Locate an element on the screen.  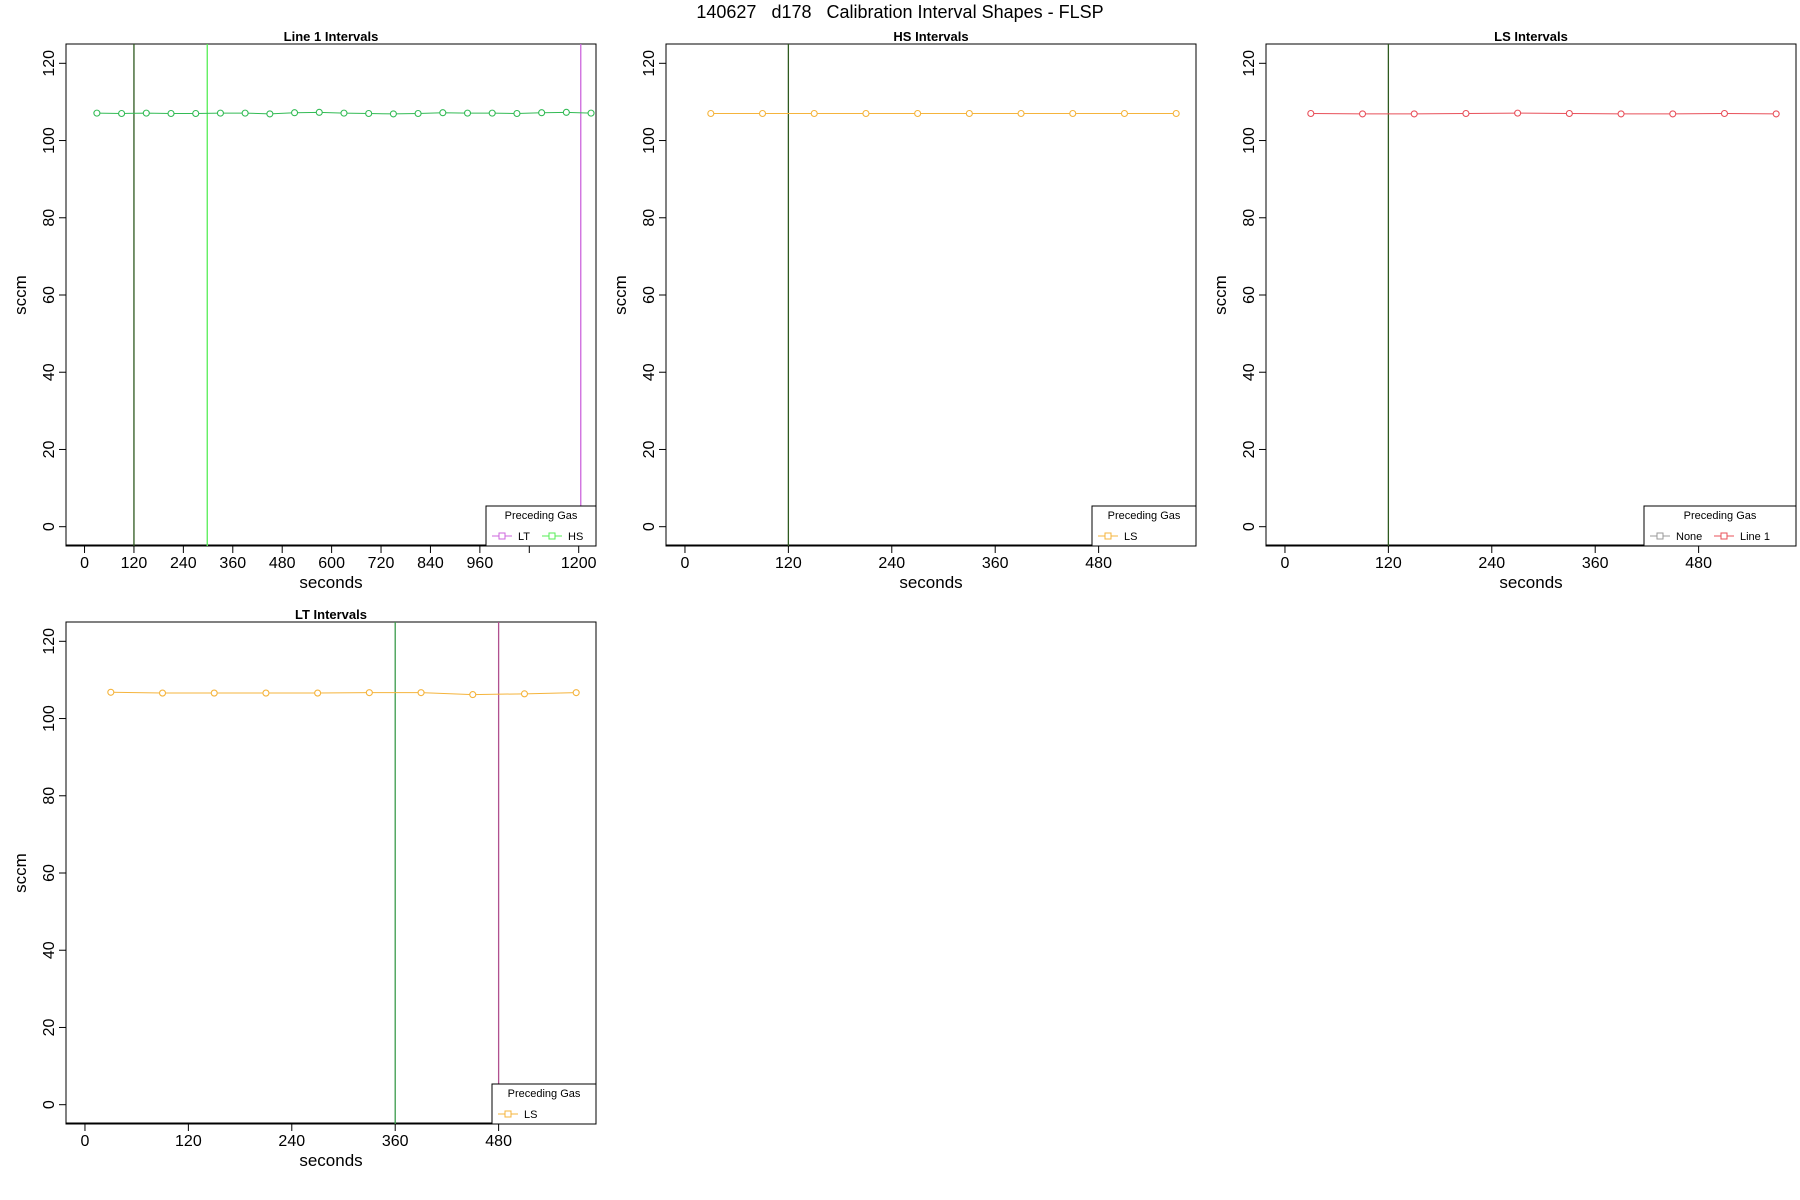
legend-entry-label: Line 1 is located at coordinates (1755, 537).